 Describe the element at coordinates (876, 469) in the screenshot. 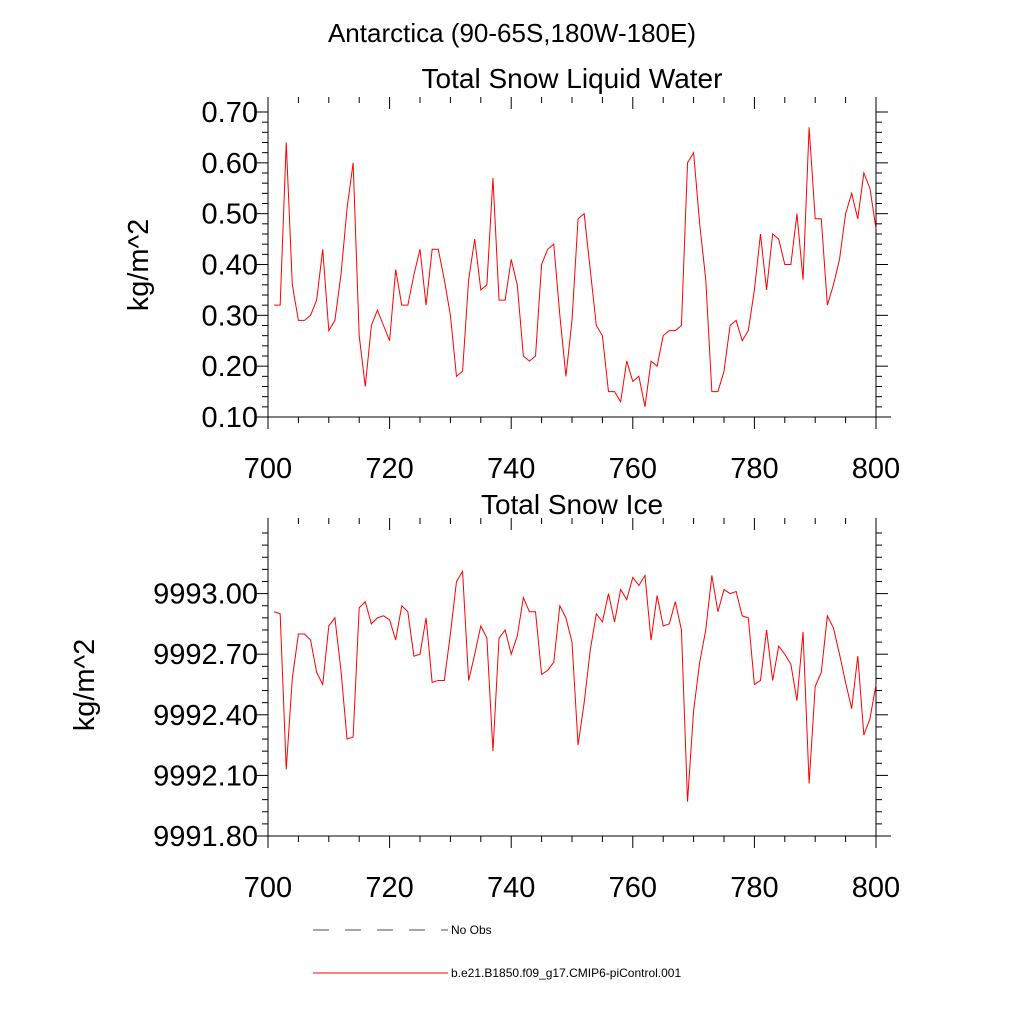

I see `x-tick-label-liquid-water: 800` at that location.